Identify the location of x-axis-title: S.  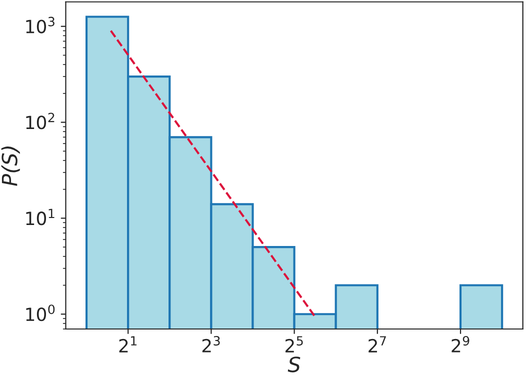
(294, 364).